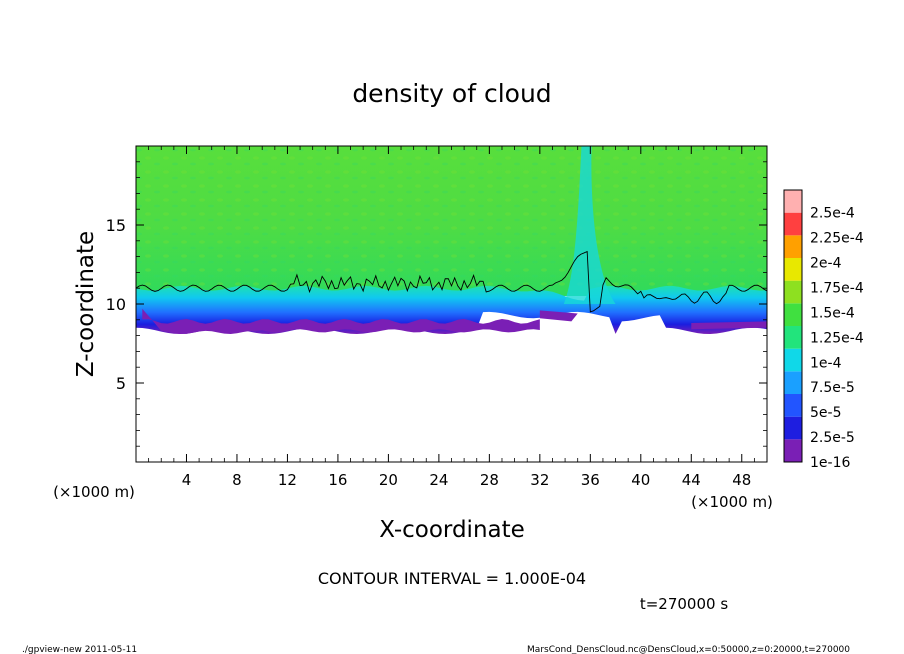 Image resolution: width=904 pixels, height=654 pixels. Describe the element at coordinates (732, 502) in the screenshot. I see `x-axis-unit: (×1000 m)` at that location.